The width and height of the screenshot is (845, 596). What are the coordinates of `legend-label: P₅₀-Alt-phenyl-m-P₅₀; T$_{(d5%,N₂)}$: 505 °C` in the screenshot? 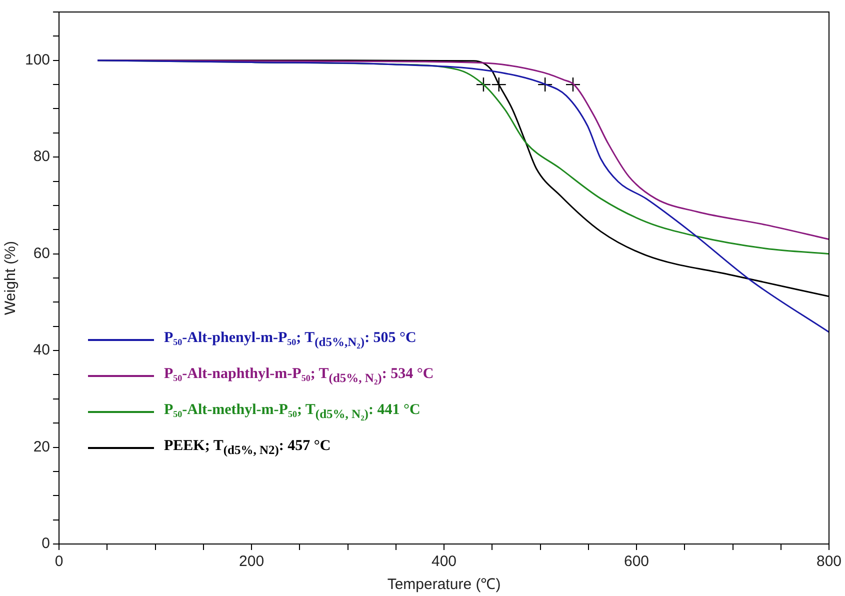 It's located at (290, 340).